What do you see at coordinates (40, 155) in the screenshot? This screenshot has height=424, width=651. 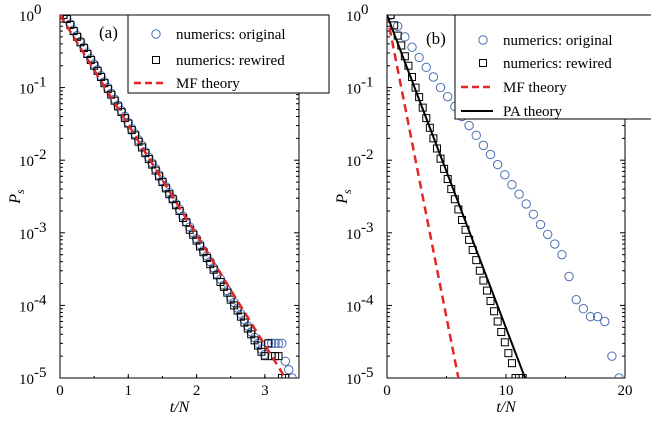 I see `y-tick-exponent: -2` at bounding box center [40, 155].